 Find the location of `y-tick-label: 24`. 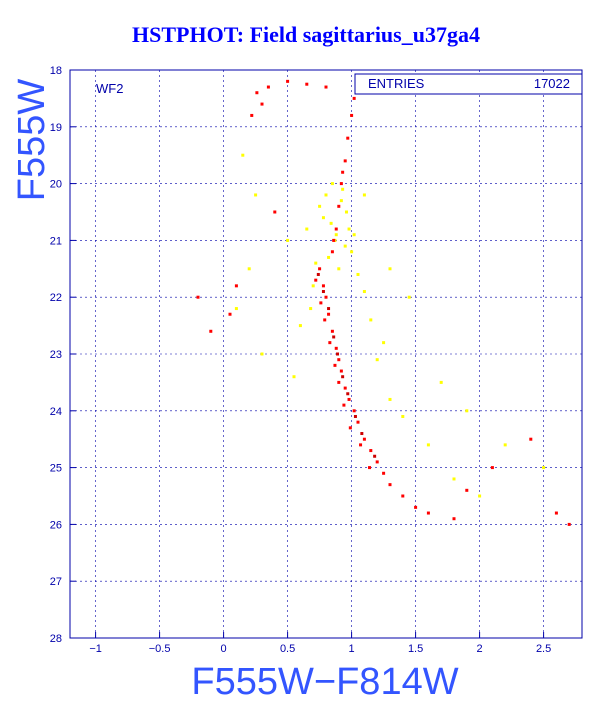

y-tick-label: 24 is located at coordinates (56, 412).